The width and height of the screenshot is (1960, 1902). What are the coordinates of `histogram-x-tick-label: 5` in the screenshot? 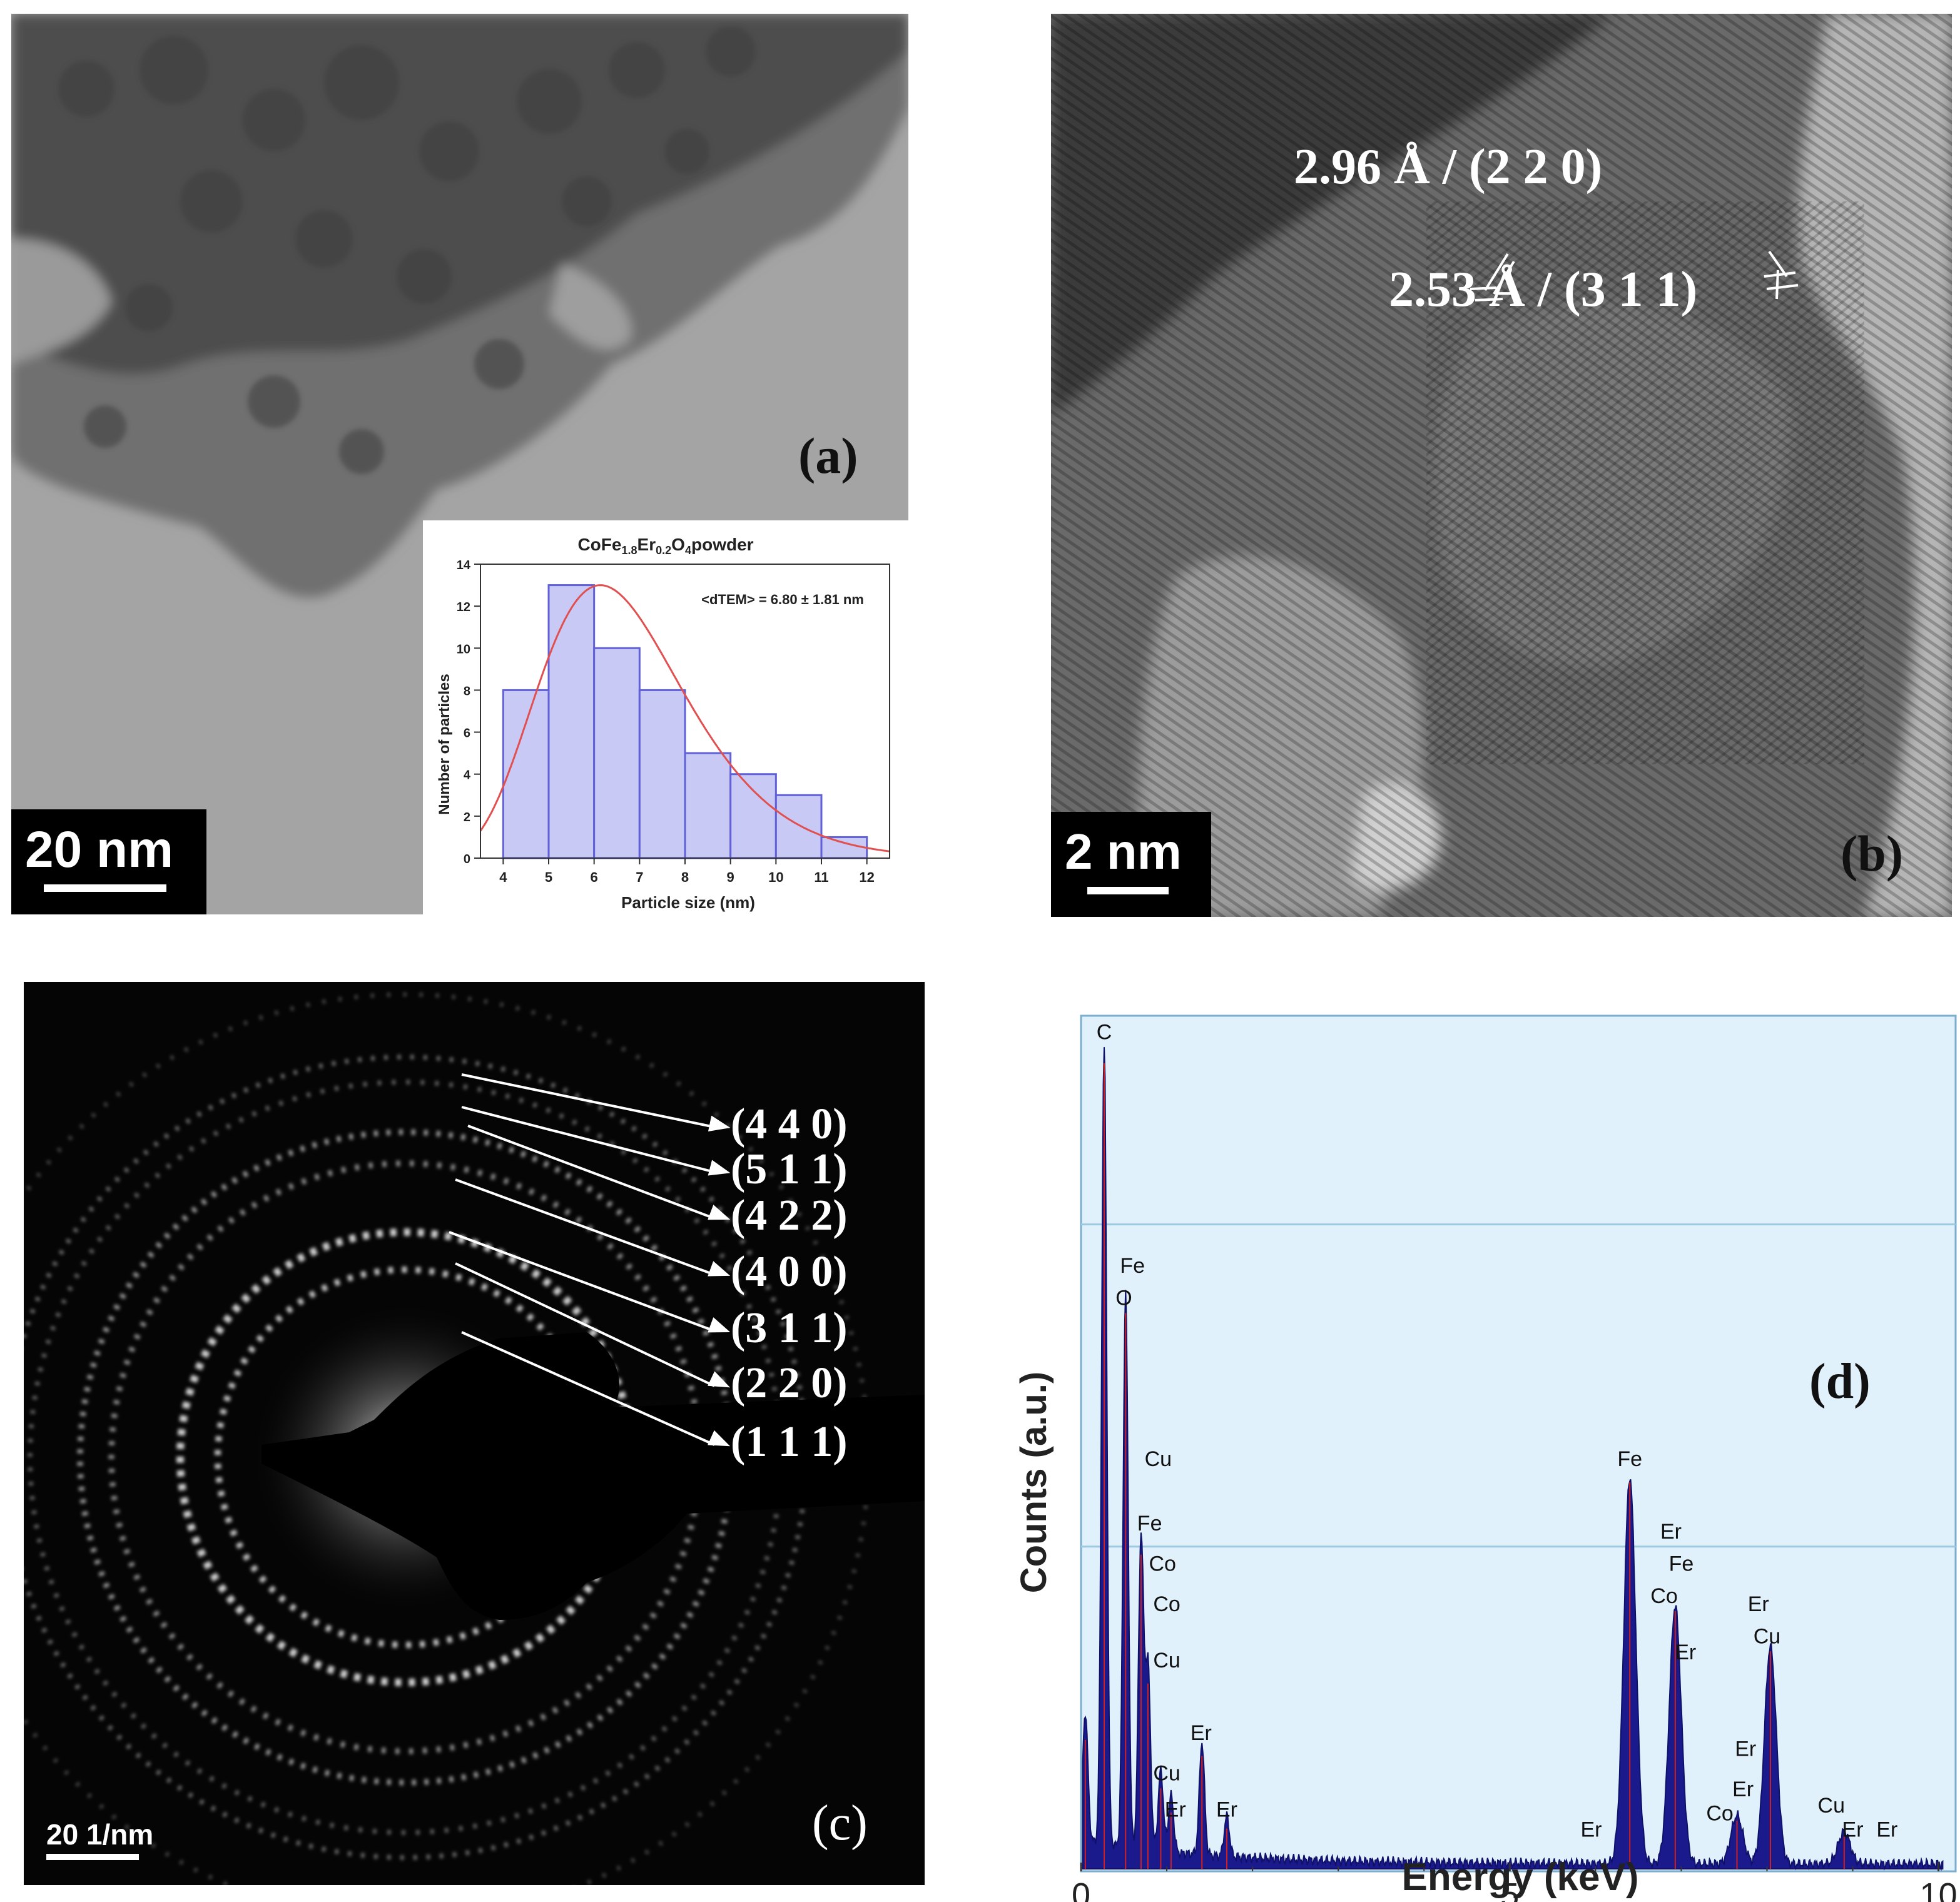 It's located at (548, 877).